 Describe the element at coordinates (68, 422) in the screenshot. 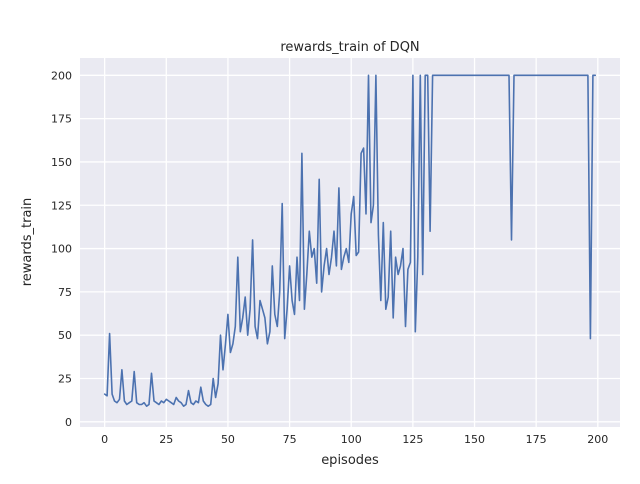

I see `y-tick-label: 0` at that location.